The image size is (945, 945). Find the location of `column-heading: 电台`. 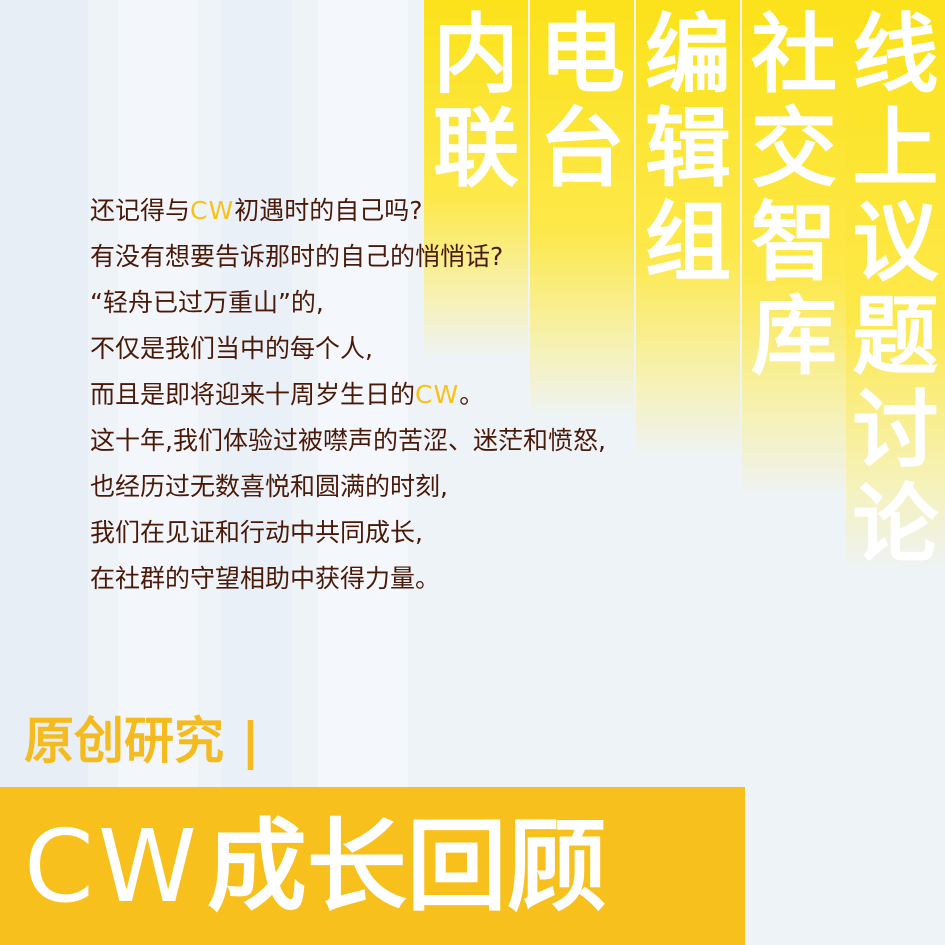

column-heading: 电台 is located at coordinates (582, 210).